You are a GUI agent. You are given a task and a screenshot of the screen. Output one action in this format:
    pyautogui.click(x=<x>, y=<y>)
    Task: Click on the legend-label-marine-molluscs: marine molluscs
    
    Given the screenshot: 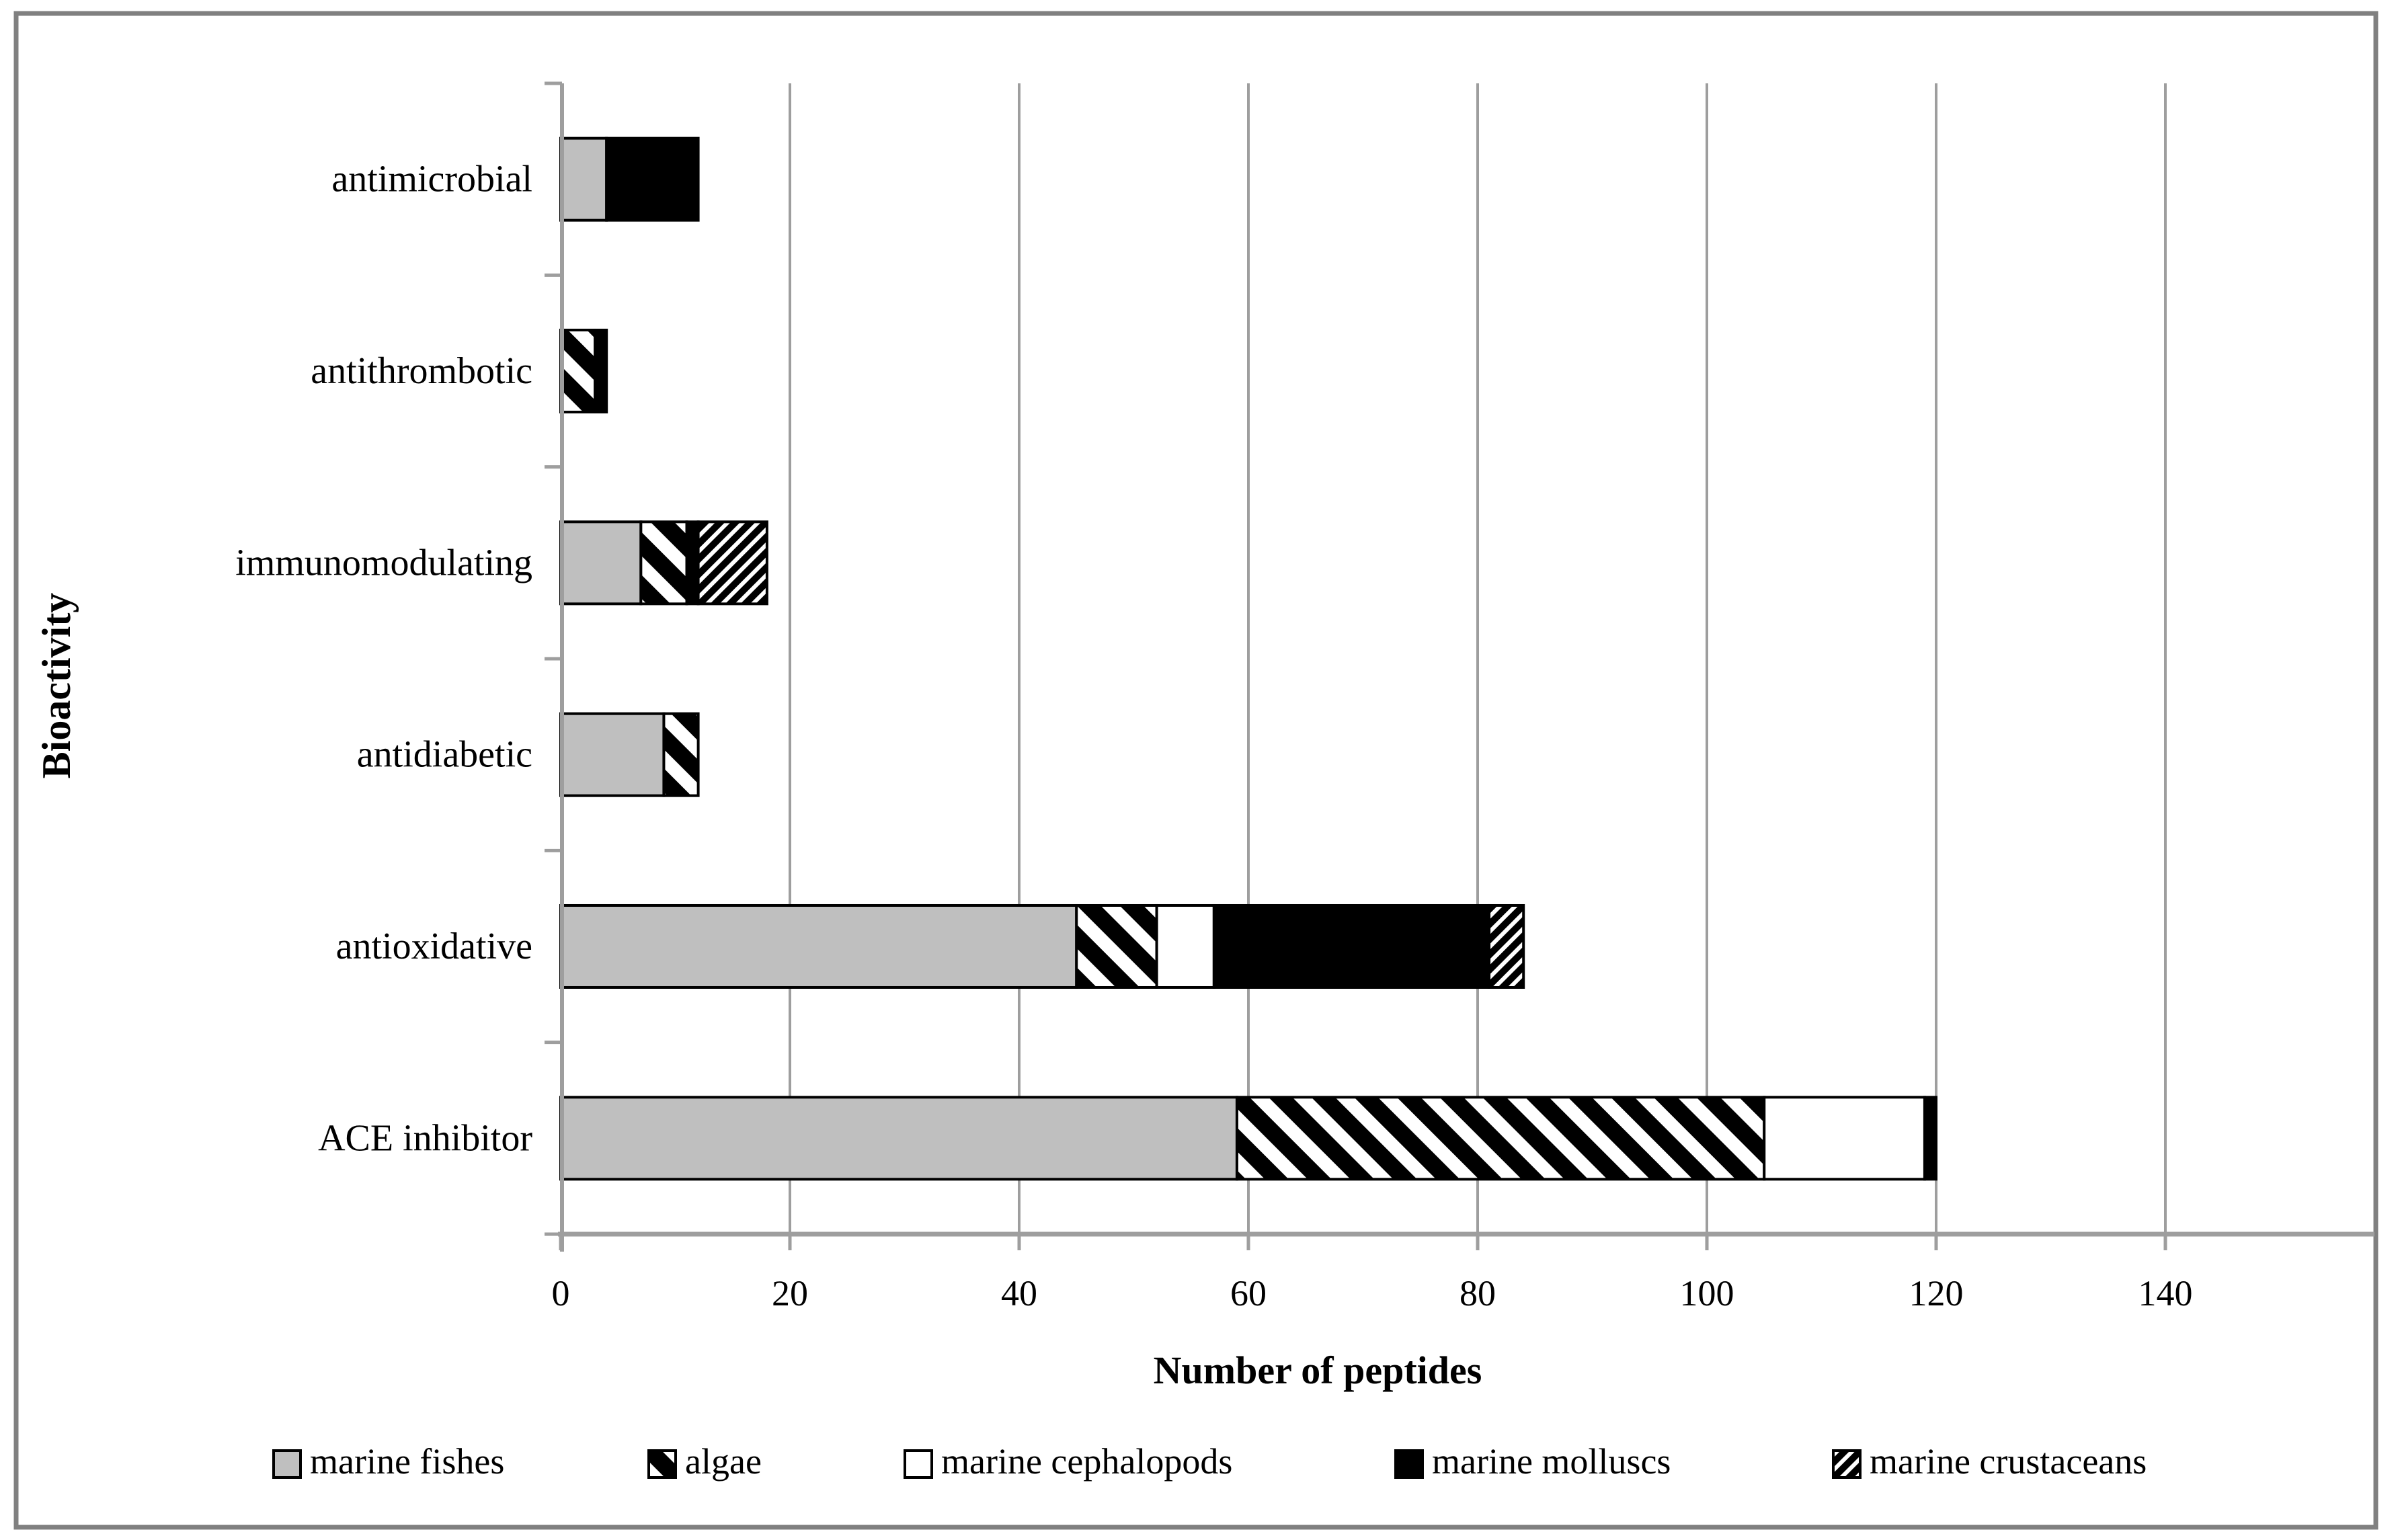 What is the action you would take?
    pyautogui.click(x=1552, y=1462)
    